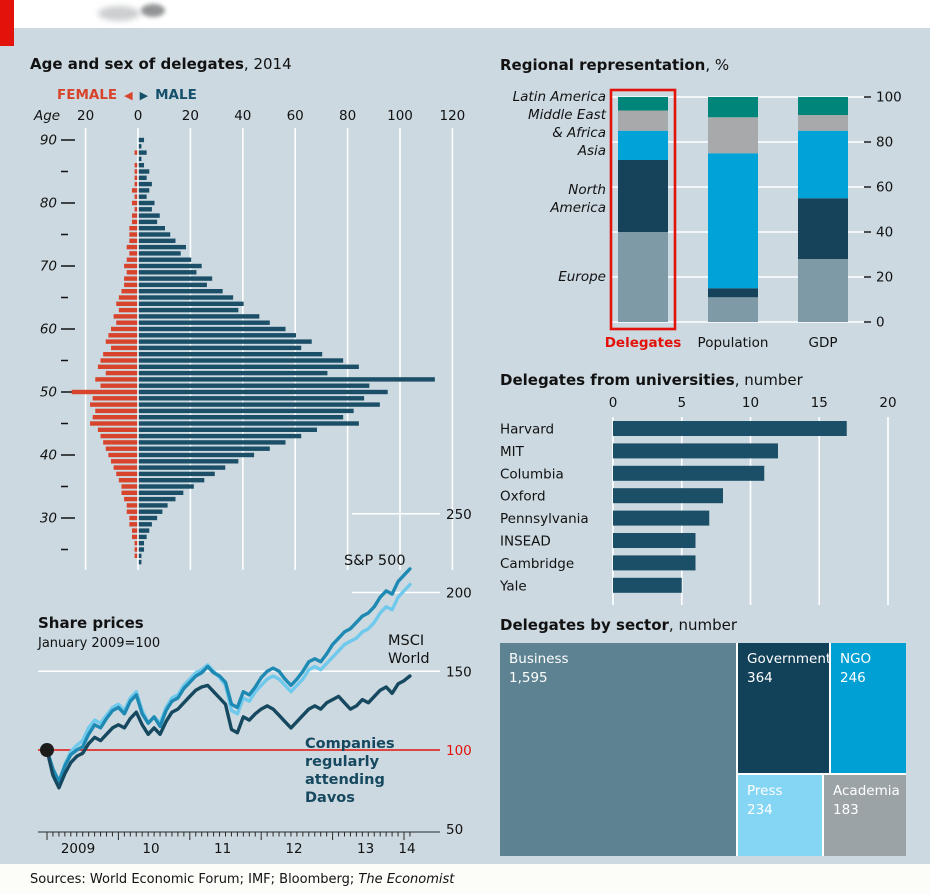 The height and width of the screenshot is (894, 930). What do you see at coordinates (512, 452) in the screenshot?
I see `svg-text: MIT` at bounding box center [512, 452].